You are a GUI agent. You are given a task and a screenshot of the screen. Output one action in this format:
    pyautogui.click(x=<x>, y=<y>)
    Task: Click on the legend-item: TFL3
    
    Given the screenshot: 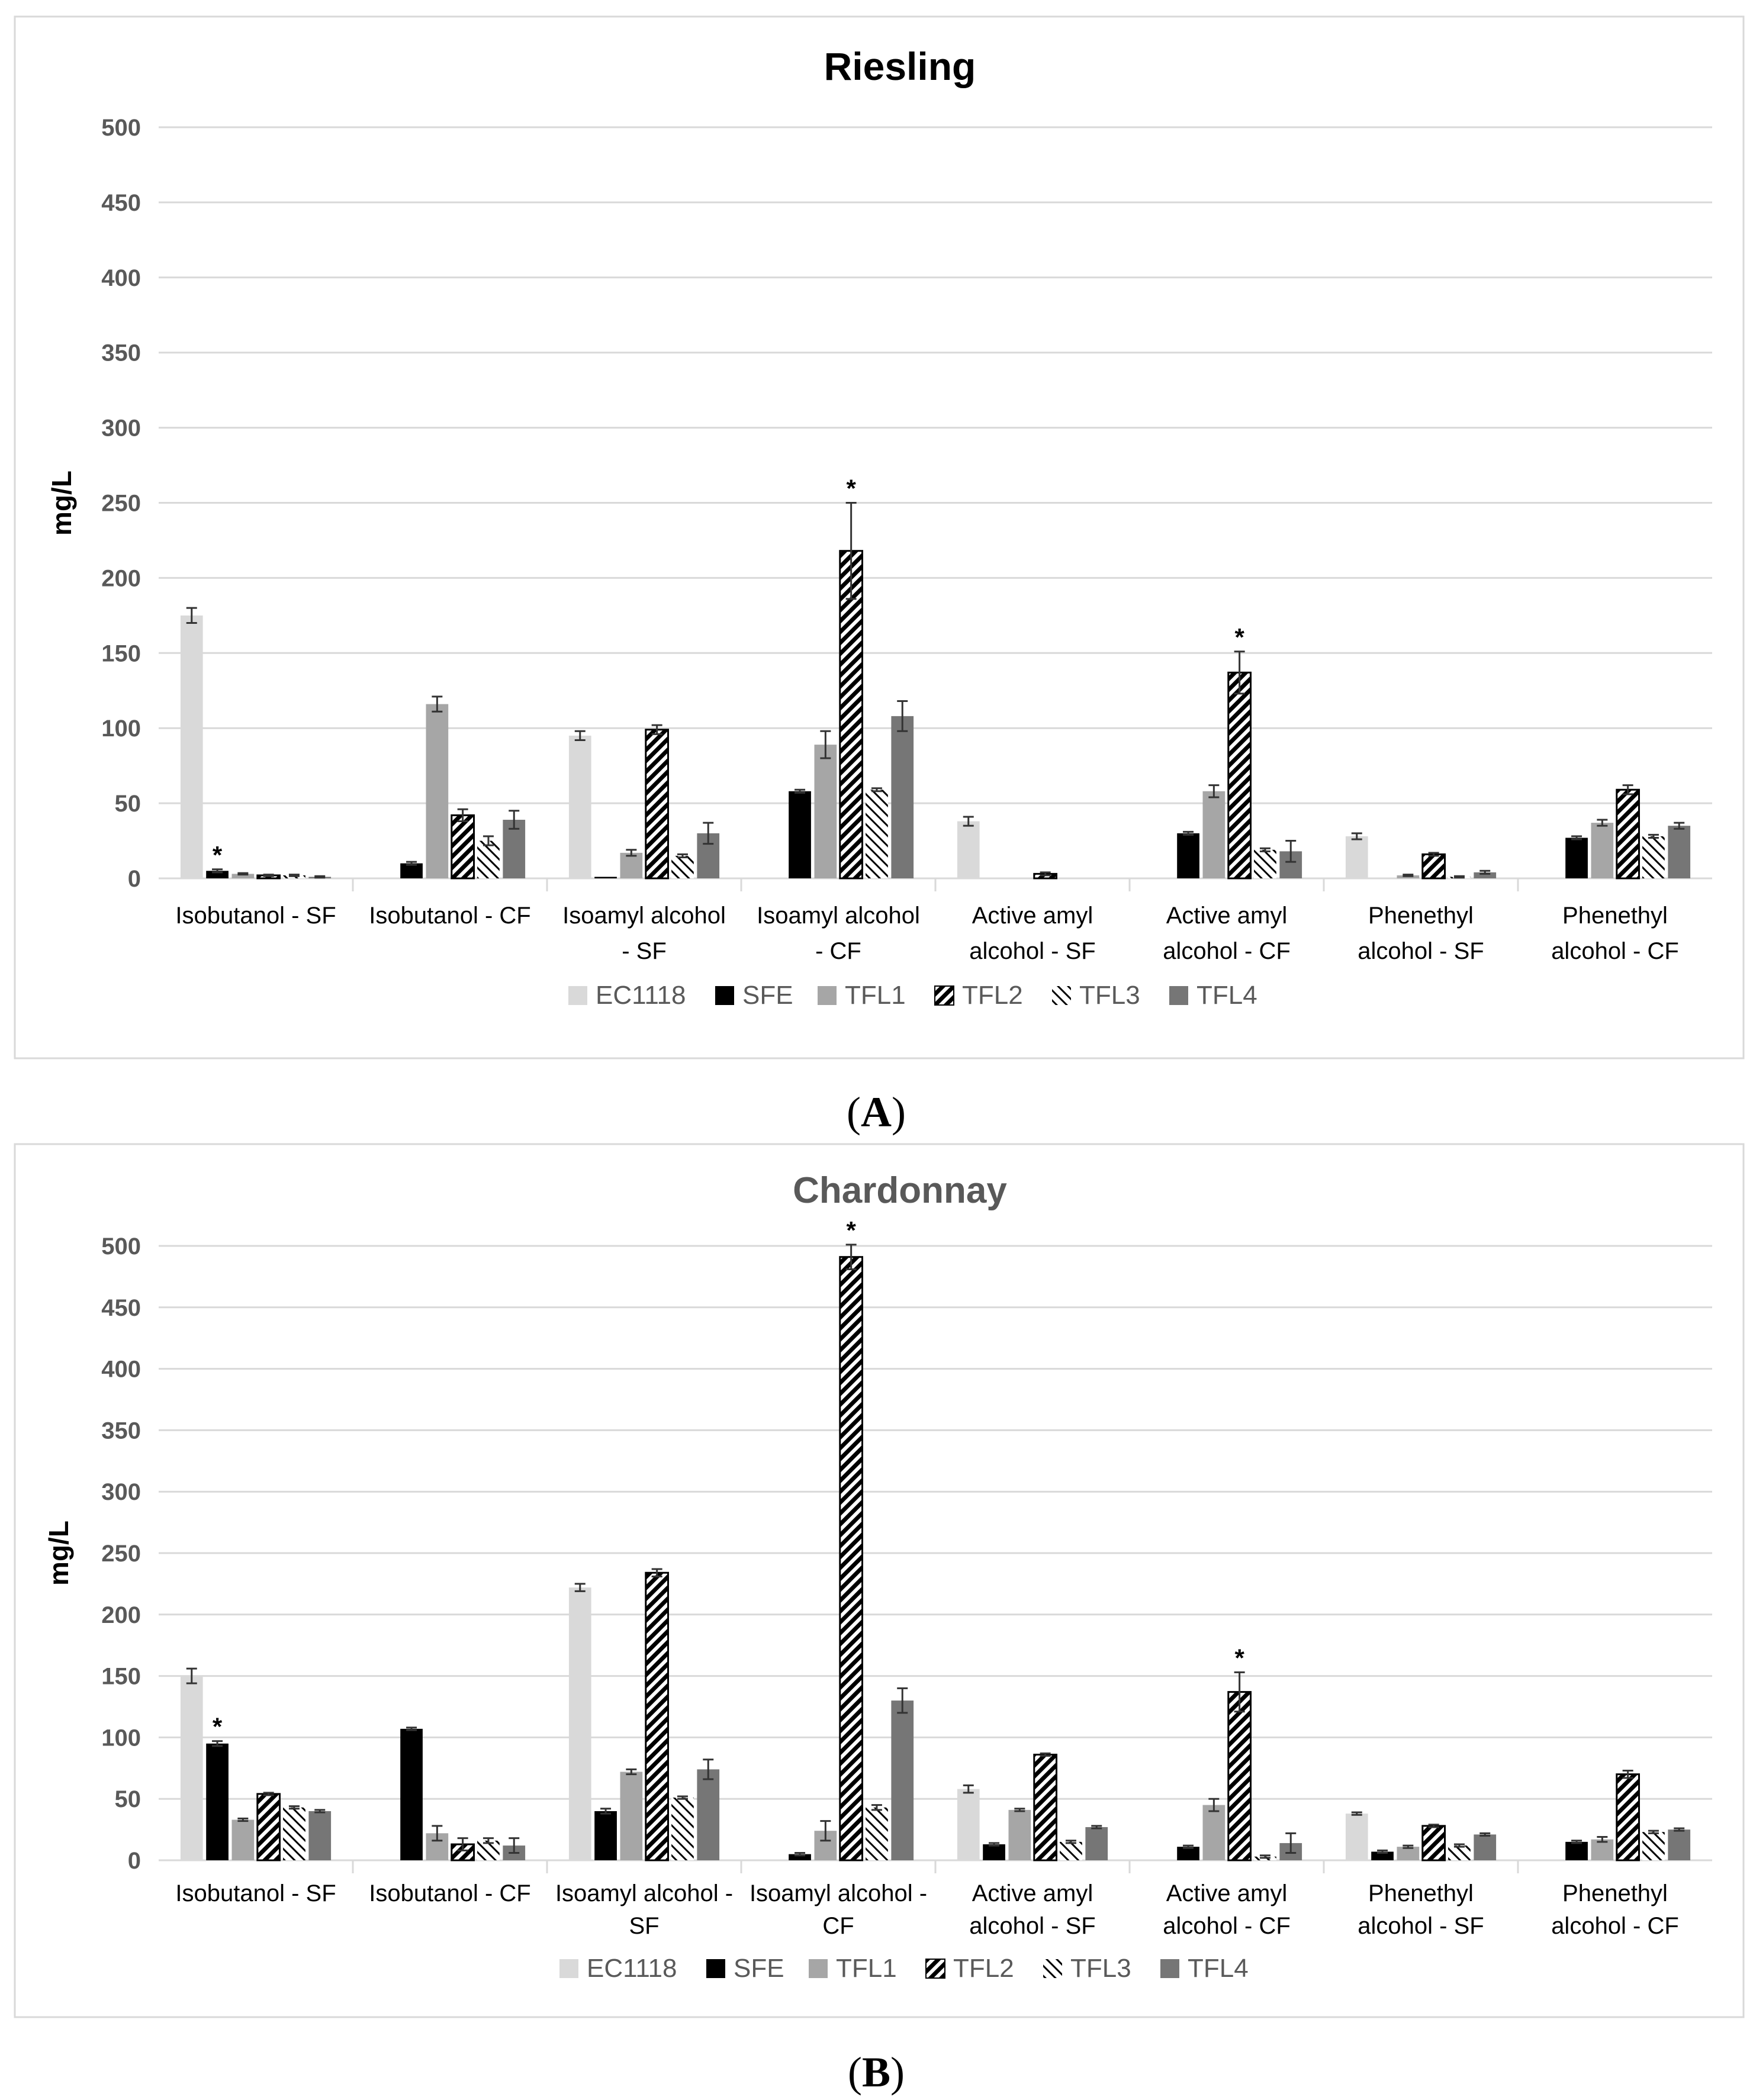 What is the action you would take?
    pyautogui.click(x=1087, y=1968)
    